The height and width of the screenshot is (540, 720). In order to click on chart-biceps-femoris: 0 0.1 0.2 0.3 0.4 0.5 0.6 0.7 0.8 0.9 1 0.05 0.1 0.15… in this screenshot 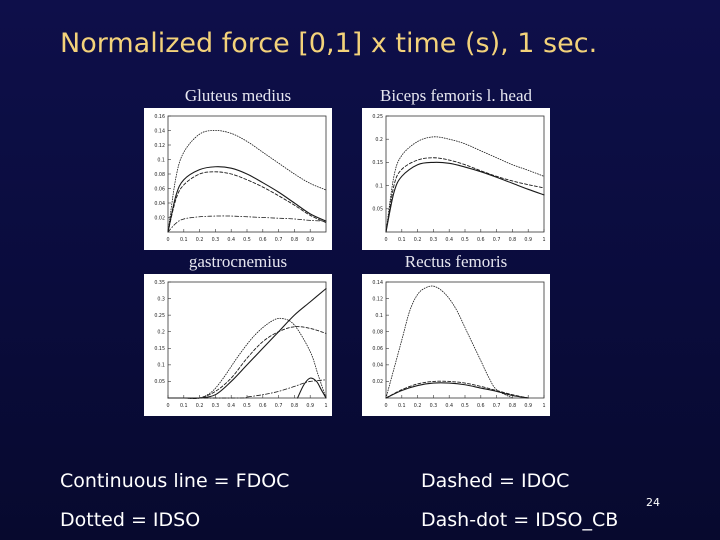, I will do `click(456, 179)`.